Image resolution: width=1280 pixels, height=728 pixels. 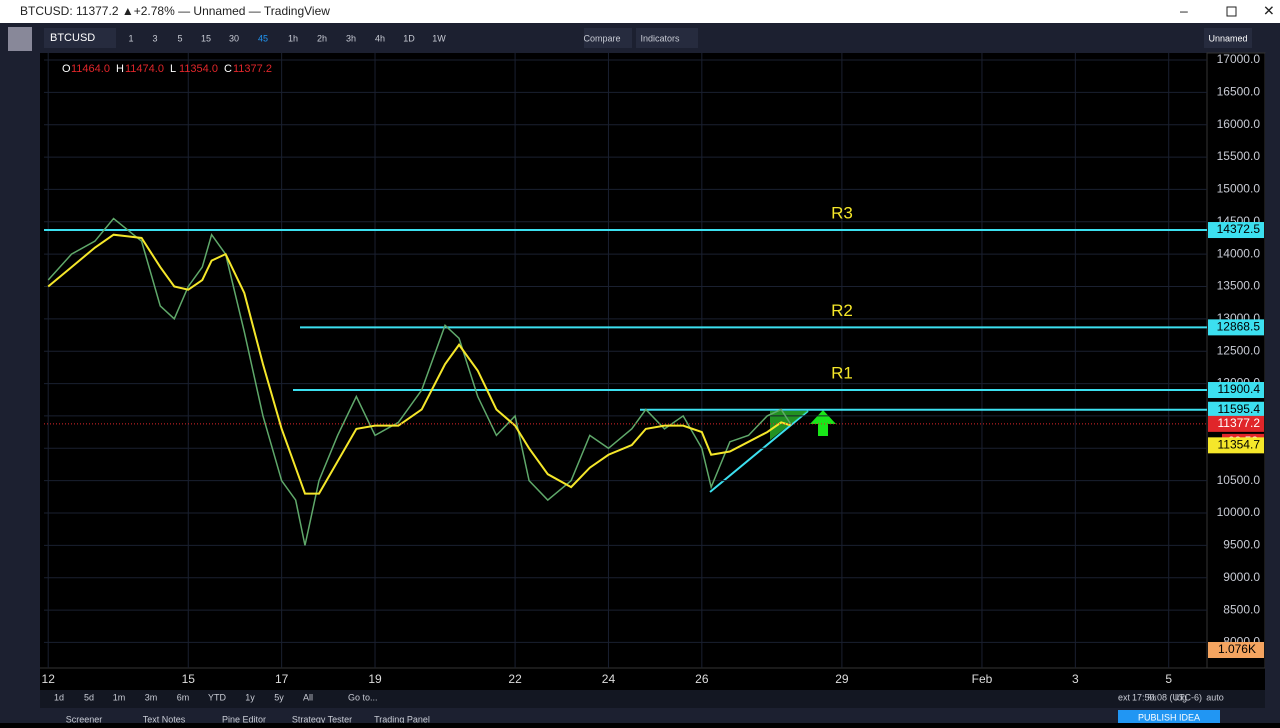 What do you see at coordinates (515, 679) in the screenshot?
I see `x-tick-label: 22` at bounding box center [515, 679].